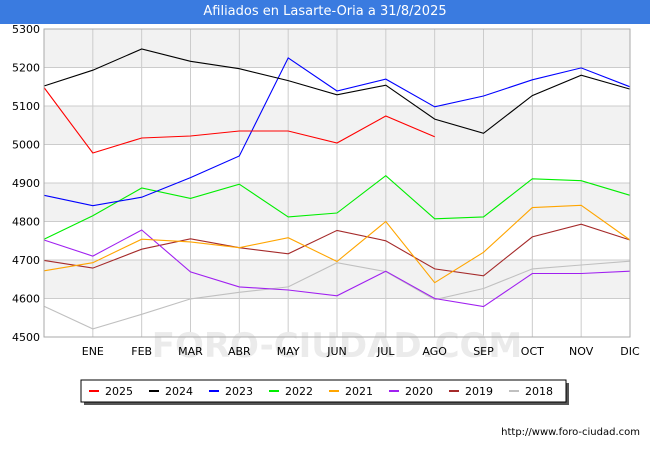  I want to click on x-tick-label: ABR, so click(239, 351).